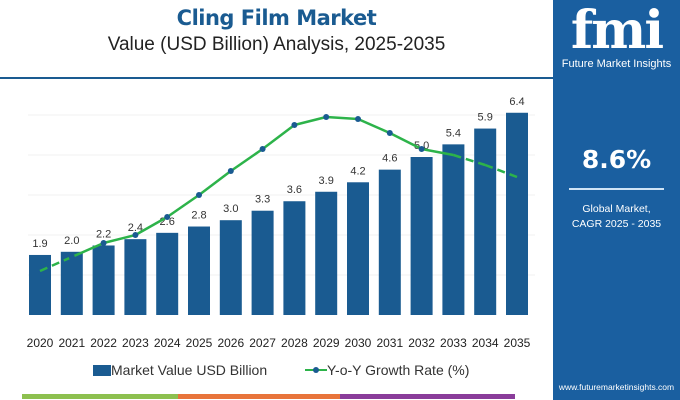 The width and height of the screenshot is (680, 400). I want to click on bar-2033, so click(453, 229).